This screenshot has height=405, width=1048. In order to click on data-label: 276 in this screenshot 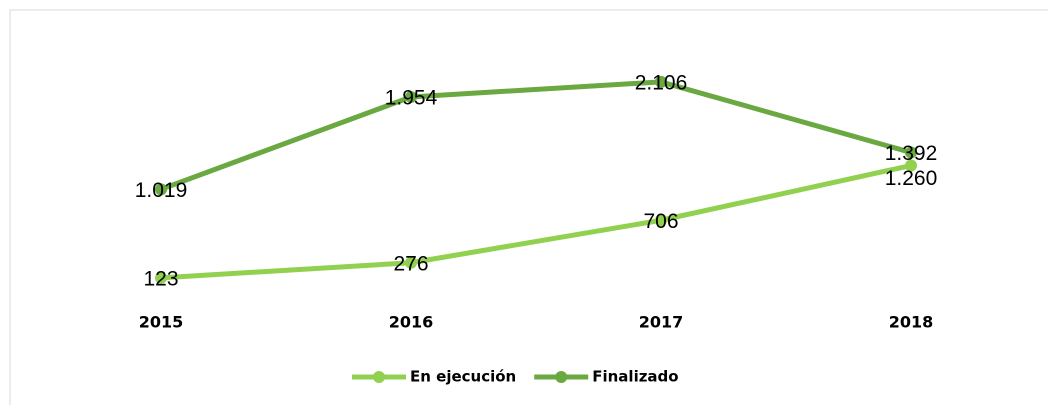, I will do `click(410, 263)`.